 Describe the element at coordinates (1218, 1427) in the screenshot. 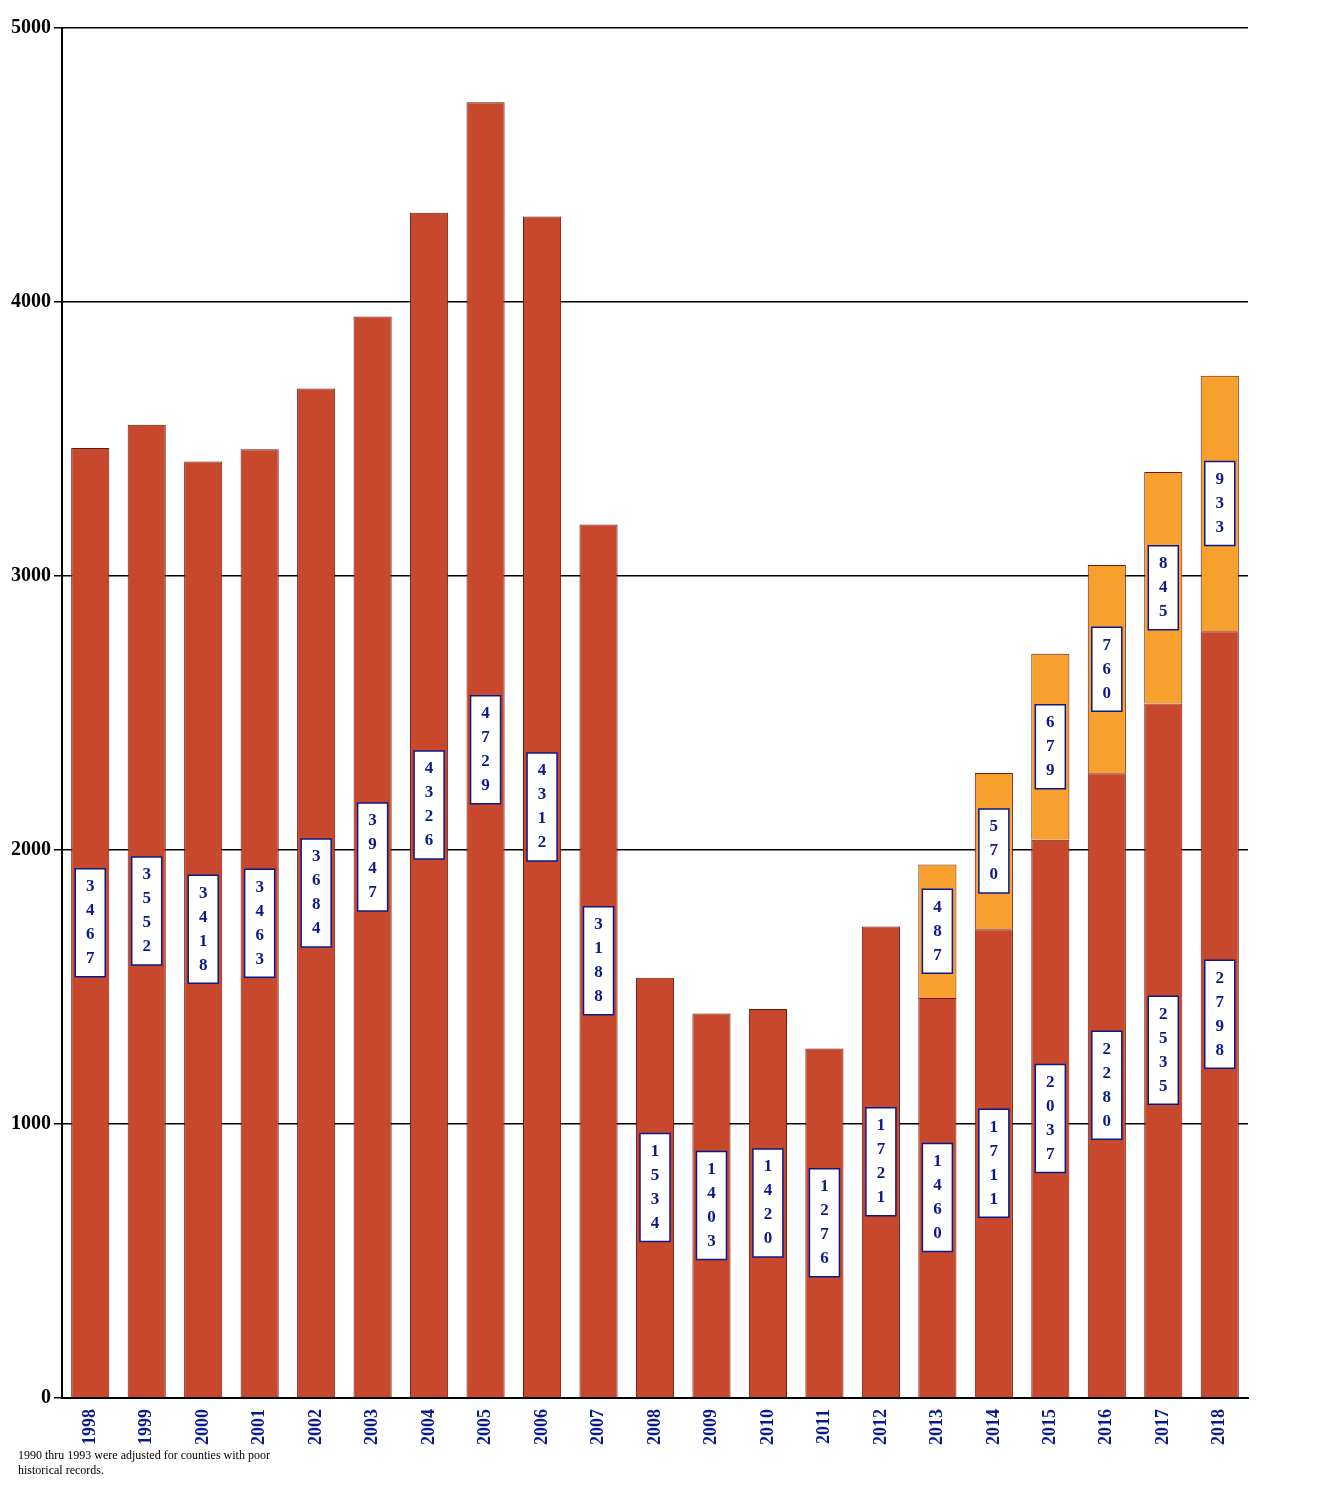

I see `x-tick-label: 2018` at that location.